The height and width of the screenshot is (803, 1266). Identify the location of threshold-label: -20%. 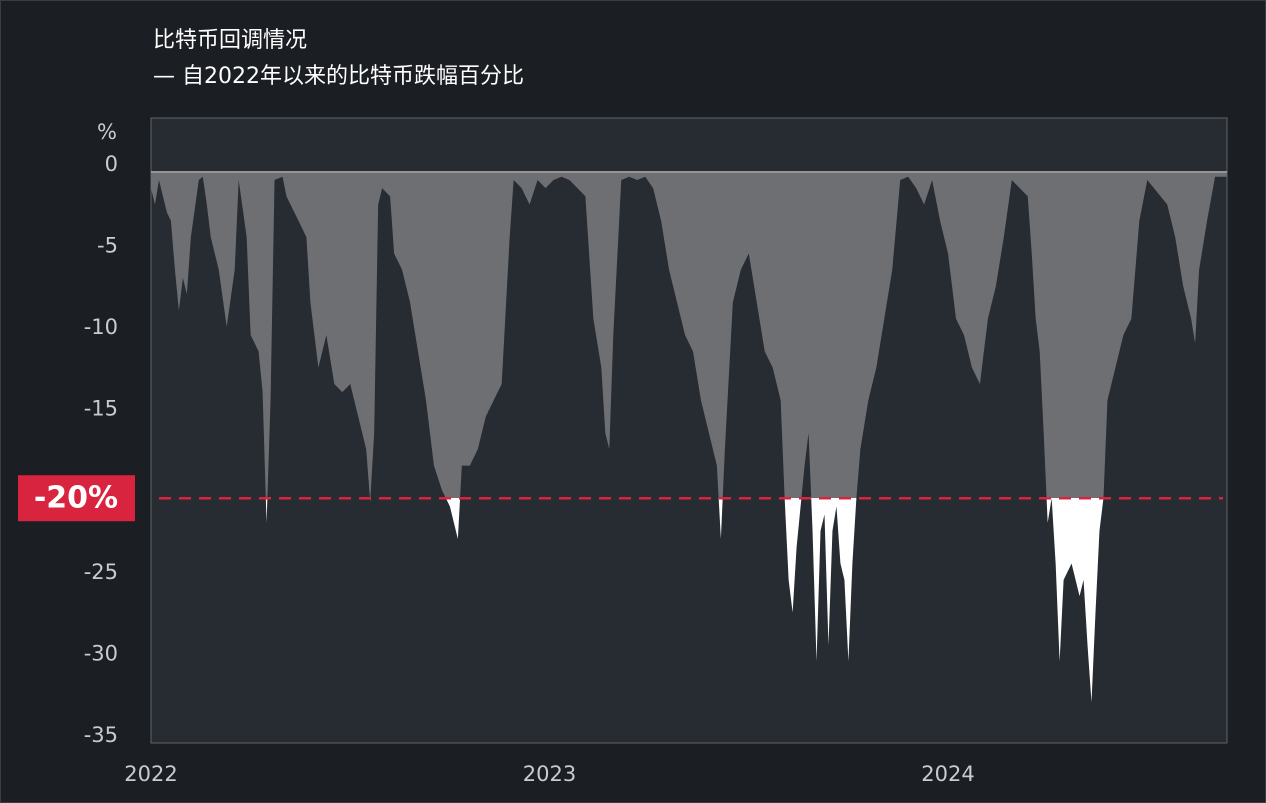
(76, 498).